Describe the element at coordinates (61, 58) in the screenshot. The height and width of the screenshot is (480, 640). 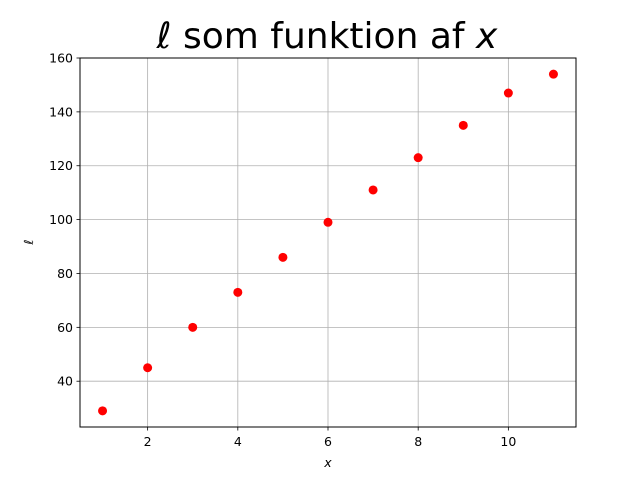
I see `y-tick-label: 160` at that location.